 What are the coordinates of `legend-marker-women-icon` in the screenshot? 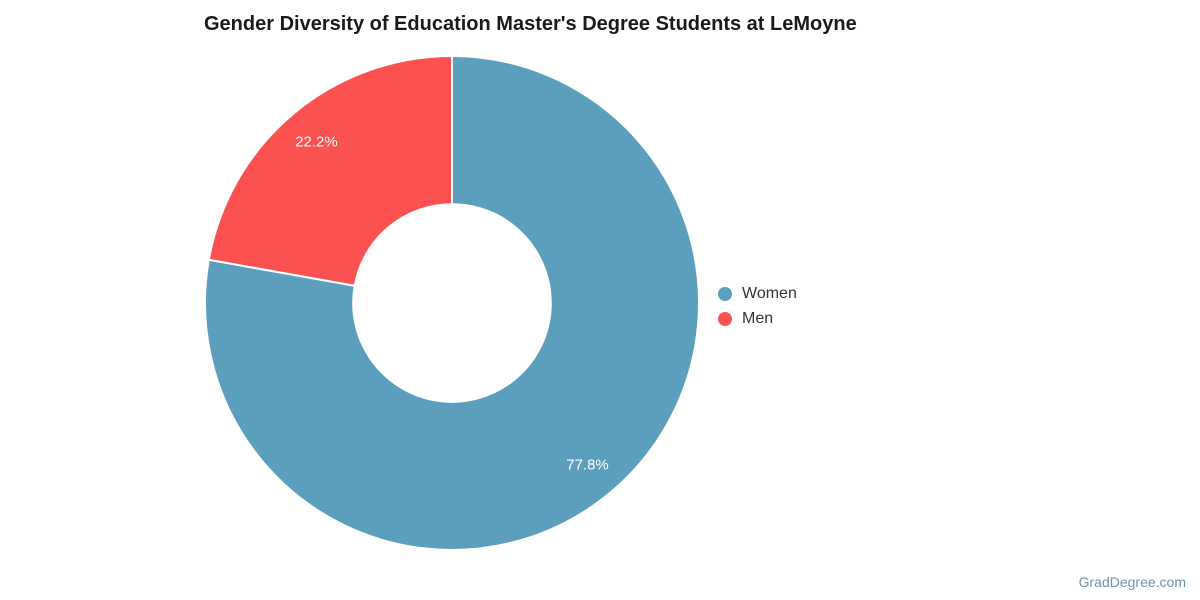 It's located at (725, 293).